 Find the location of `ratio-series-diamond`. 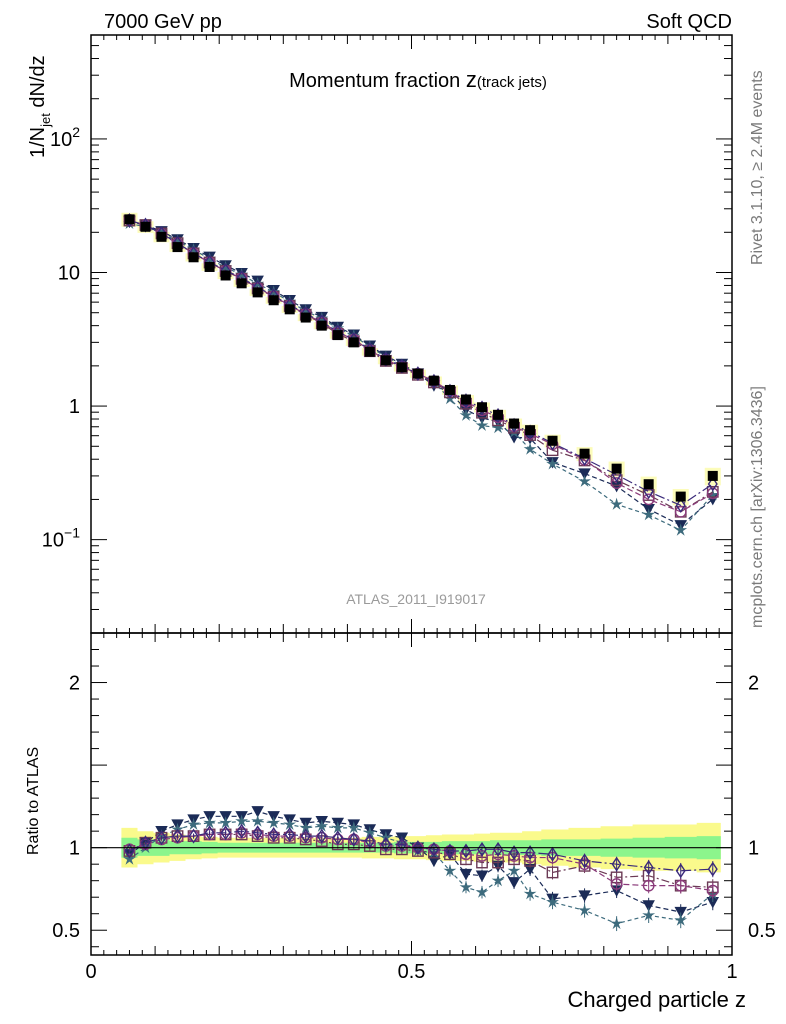

ratio-series-diamond is located at coordinates (421, 851).